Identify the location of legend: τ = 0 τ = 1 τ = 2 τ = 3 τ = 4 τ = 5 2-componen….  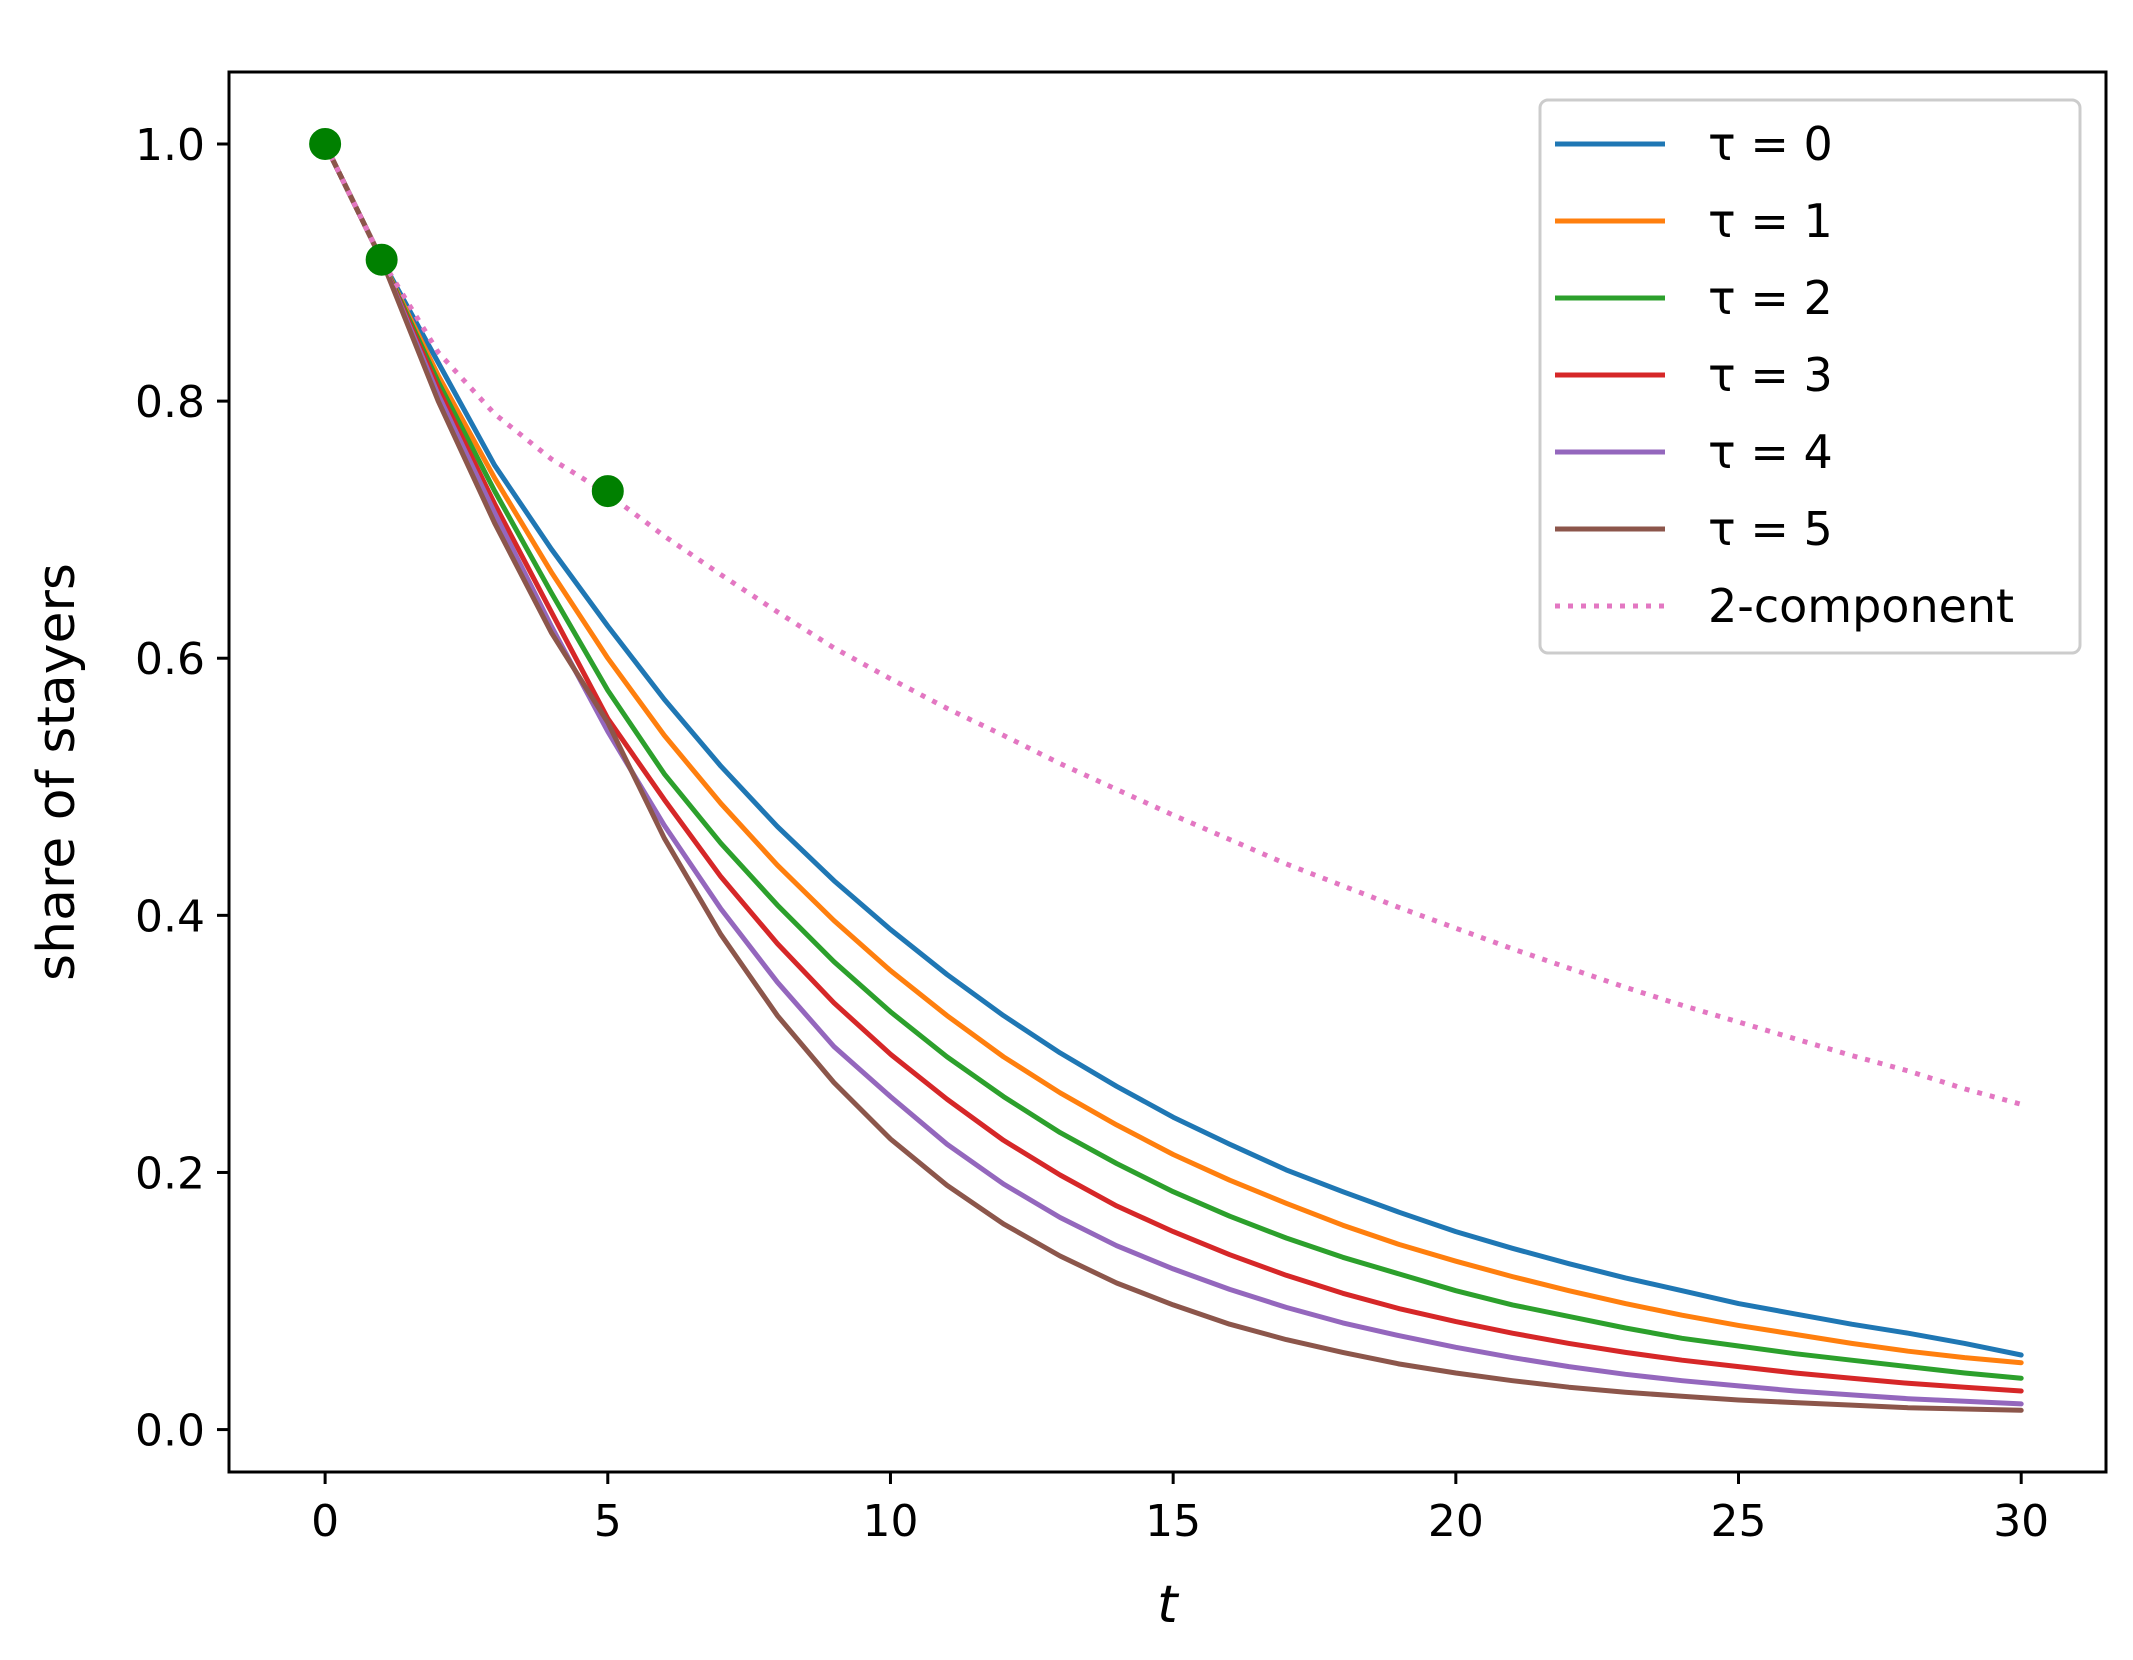
(1810, 376).